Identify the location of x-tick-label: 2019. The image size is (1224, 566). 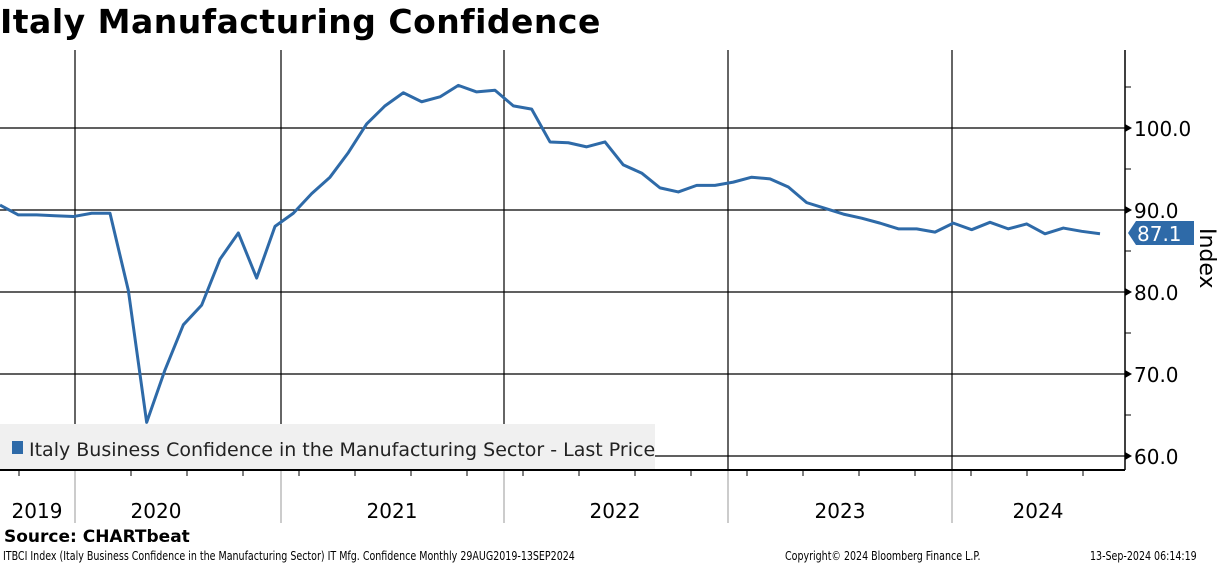
(37, 511).